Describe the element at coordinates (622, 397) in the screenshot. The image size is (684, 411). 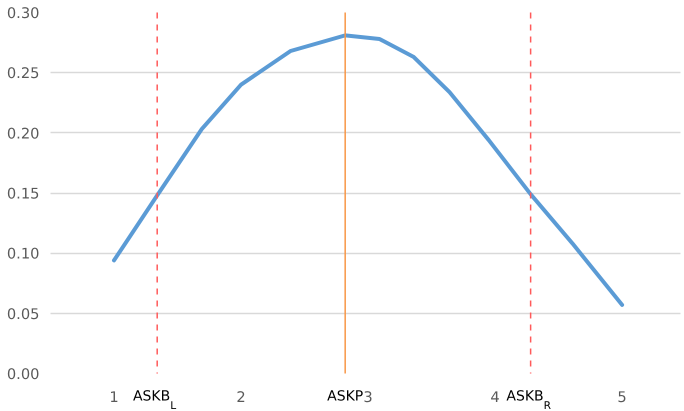
I see `x-tick-label: 5` at that location.